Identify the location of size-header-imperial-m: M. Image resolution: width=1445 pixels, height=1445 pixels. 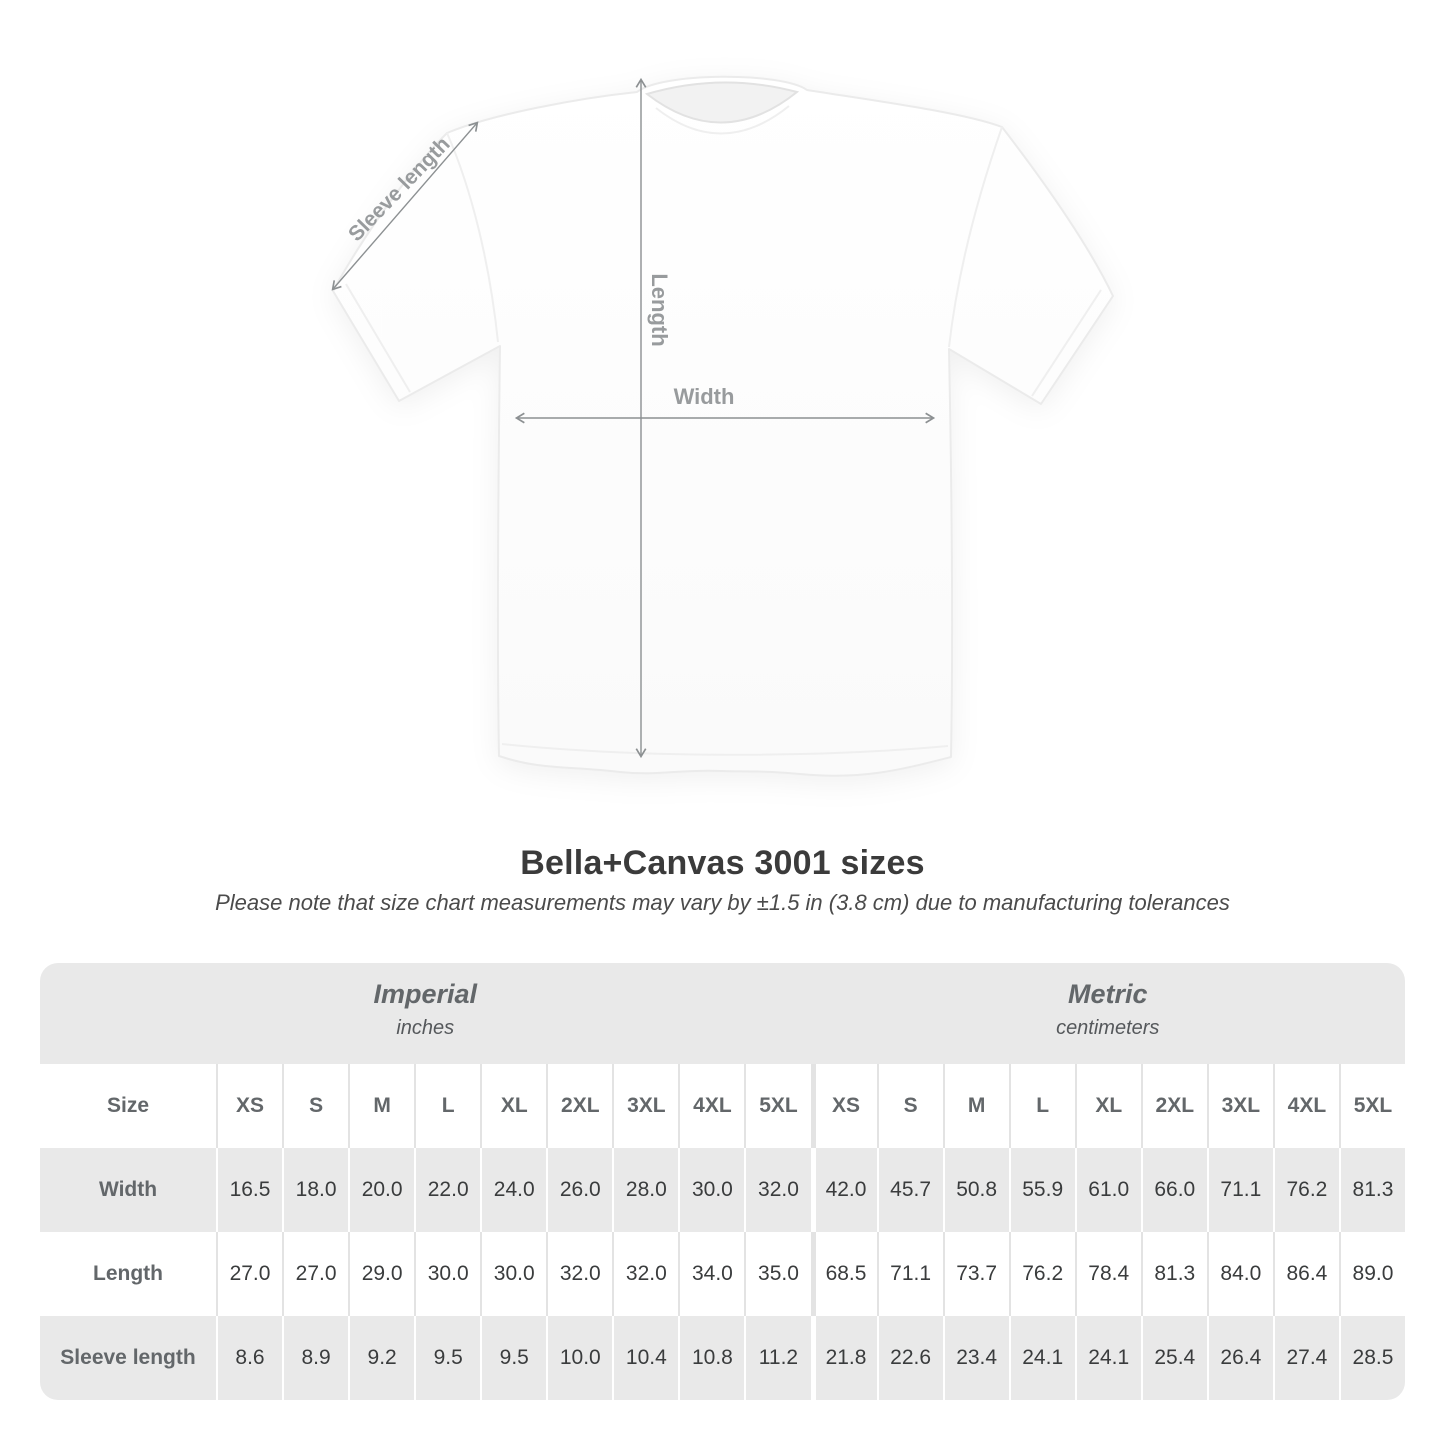
(381, 1106).